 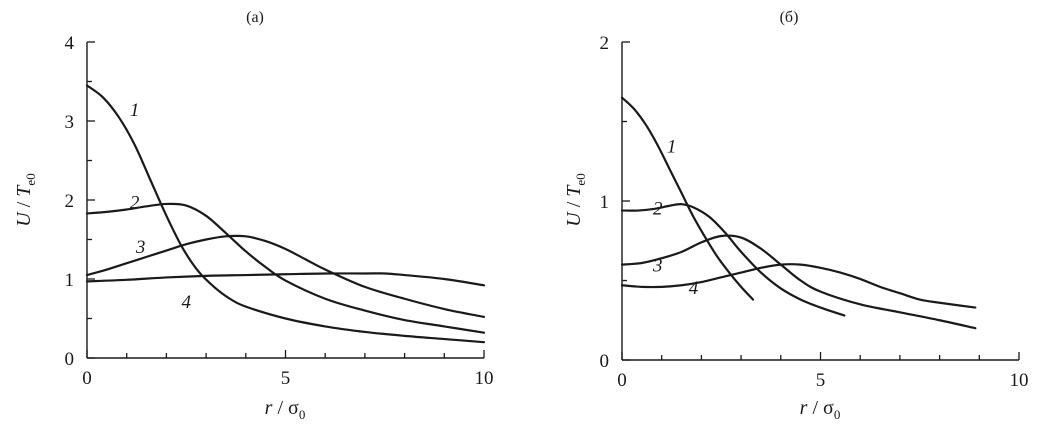 I want to click on panel-title: (a), so click(x=255, y=17).